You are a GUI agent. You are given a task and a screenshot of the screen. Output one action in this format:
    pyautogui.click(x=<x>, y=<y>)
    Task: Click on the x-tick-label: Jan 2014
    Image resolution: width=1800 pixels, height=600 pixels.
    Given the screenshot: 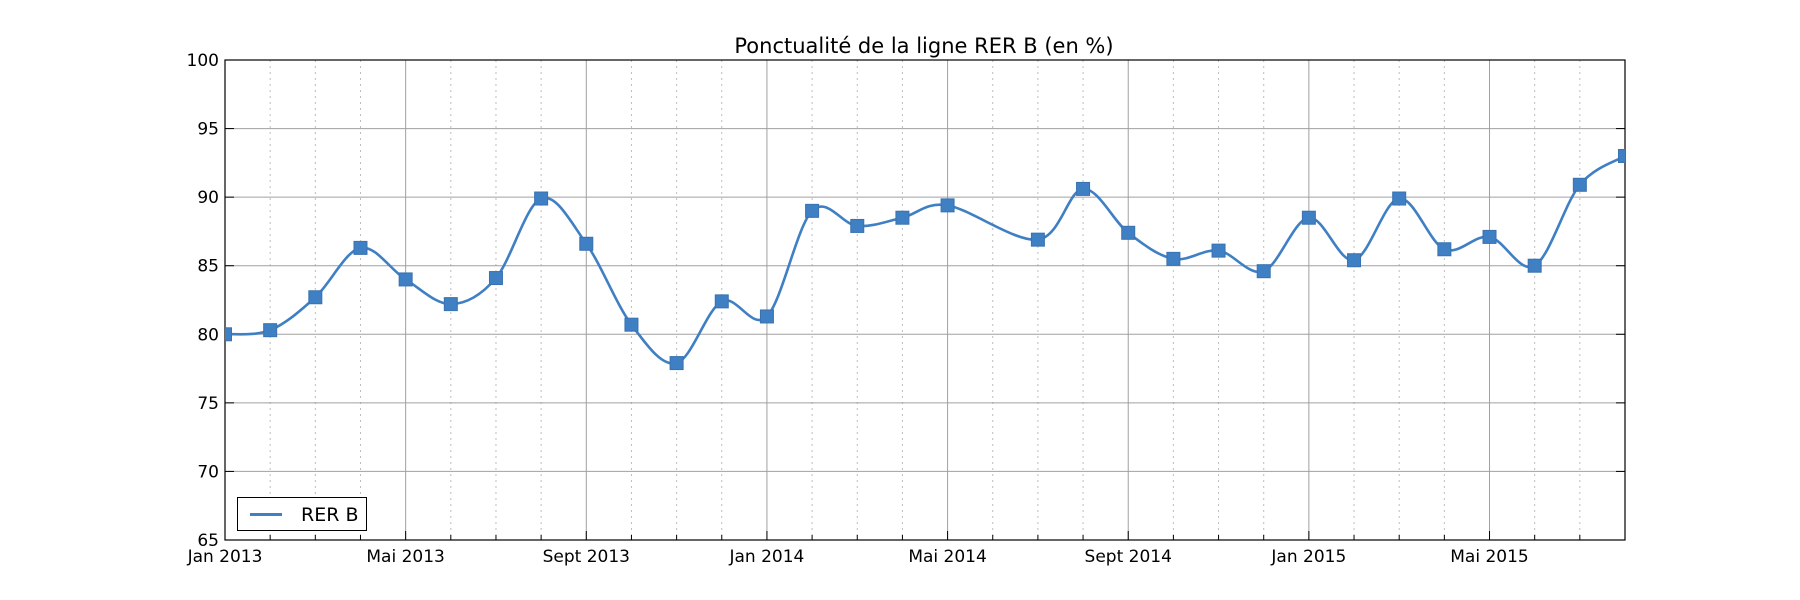 What is the action you would take?
    pyautogui.click(x=766, y=557)
    